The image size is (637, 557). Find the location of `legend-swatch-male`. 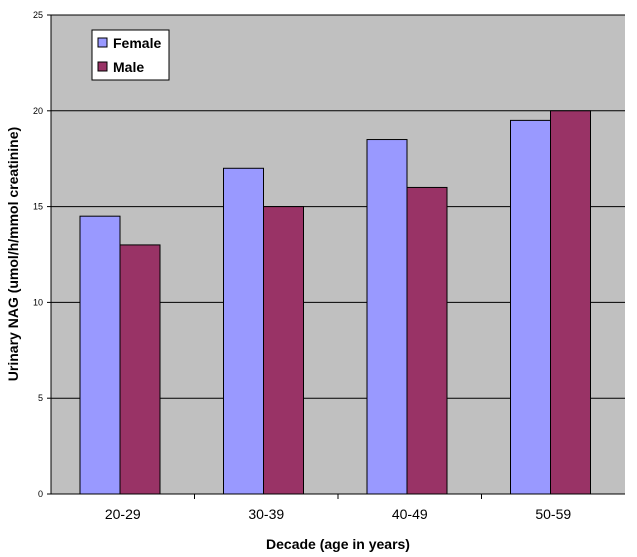

legend-swatch-male is located at coordinates (102, 66).